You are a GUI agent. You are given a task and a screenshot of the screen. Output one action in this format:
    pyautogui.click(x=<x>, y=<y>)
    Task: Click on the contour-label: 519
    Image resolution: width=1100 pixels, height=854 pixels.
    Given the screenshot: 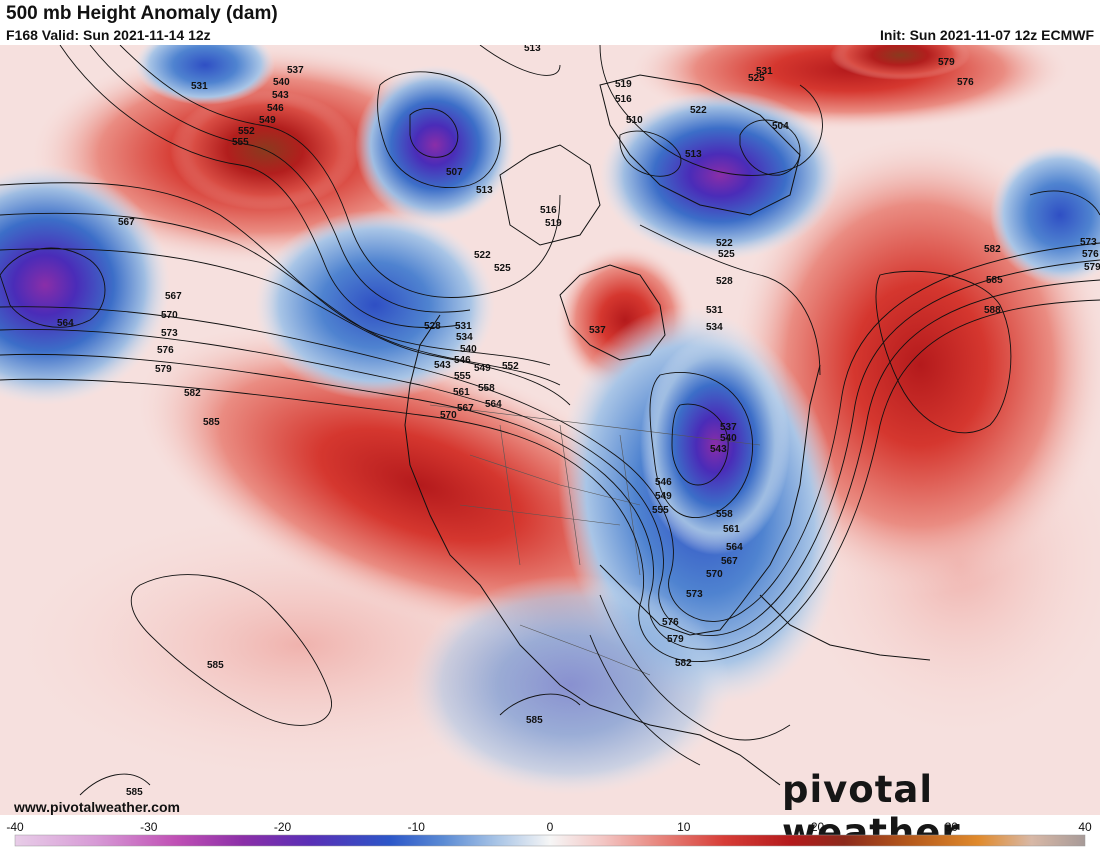 What is the action you would take?
    pyautogui.click(x=553, y=223)
    